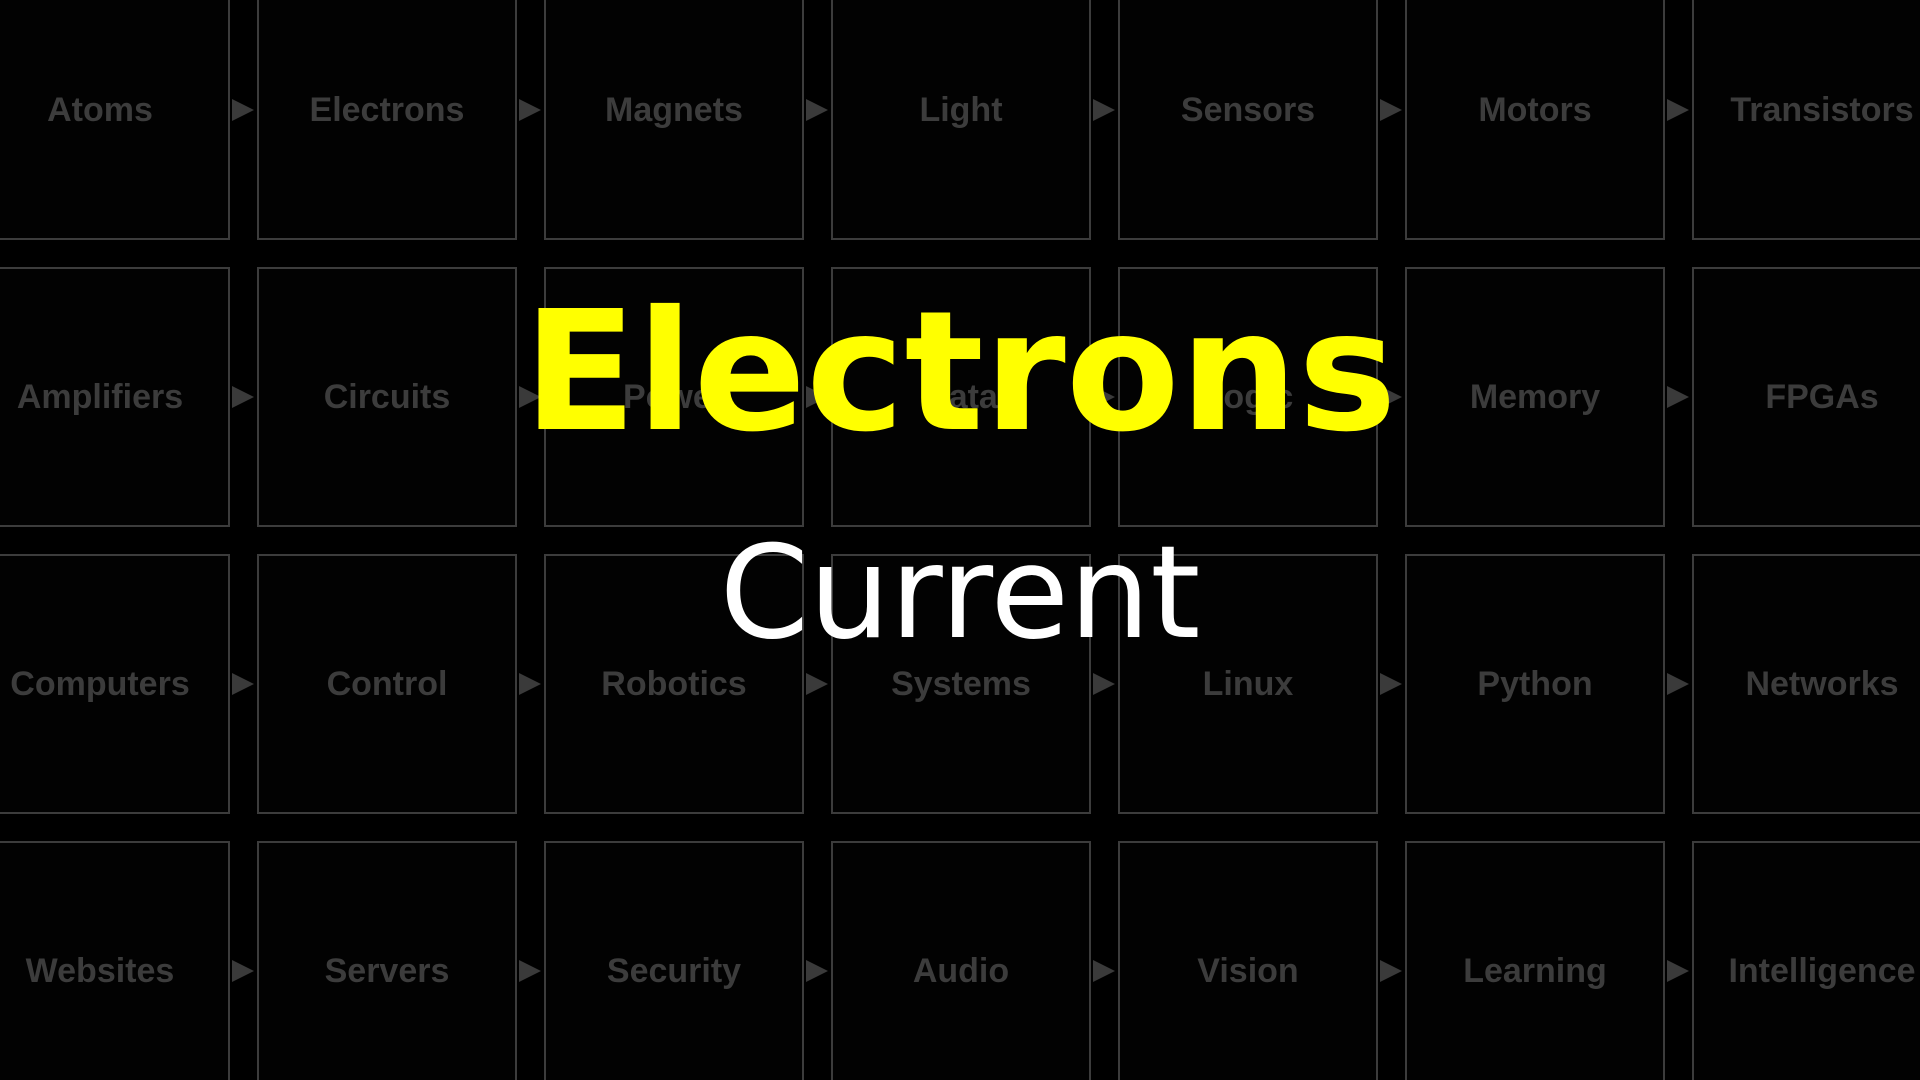 The height and width of the screenshot is (1080, 1920). I want to click on topic-tile-label: Circuits, so click(387, 396).